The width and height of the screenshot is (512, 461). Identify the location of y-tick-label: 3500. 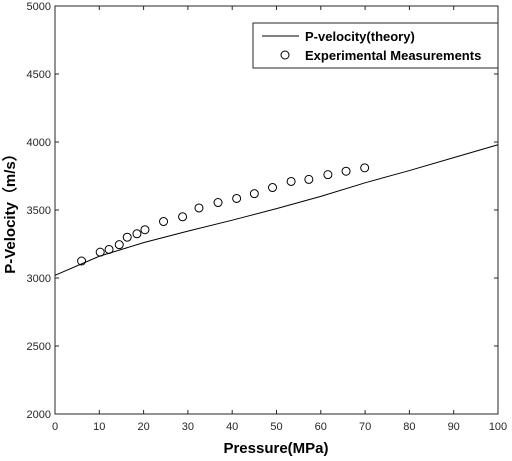
(39, 211).